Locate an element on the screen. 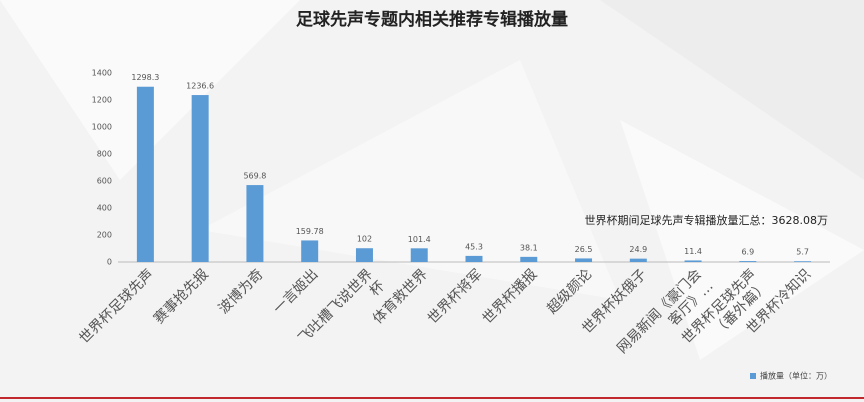 Image resolution: width=864 pixels, height=402 pixels. value-label: 5.7 is located at coordinates (802, 252).